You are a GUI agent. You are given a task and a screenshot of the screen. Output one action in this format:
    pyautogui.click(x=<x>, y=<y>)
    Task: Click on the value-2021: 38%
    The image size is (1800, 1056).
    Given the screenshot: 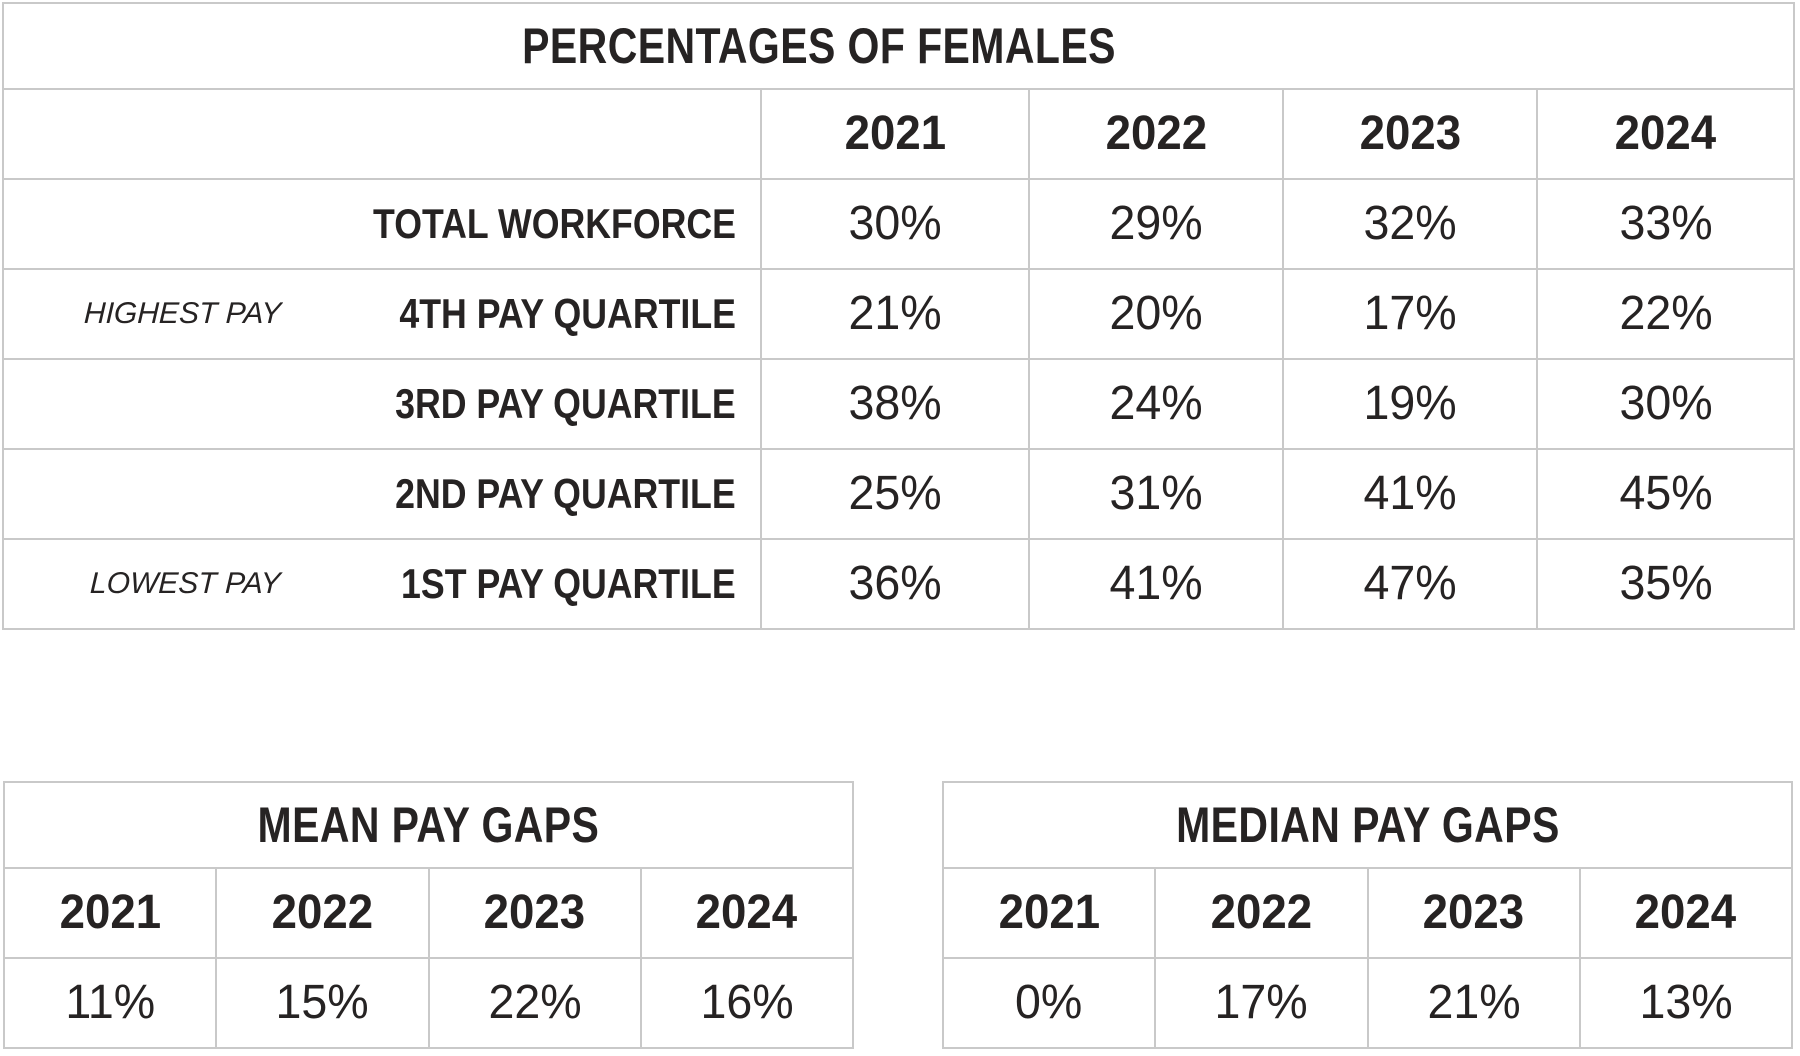 What is the action you would take?
    pyautogui.click(x=895, y=403)
    